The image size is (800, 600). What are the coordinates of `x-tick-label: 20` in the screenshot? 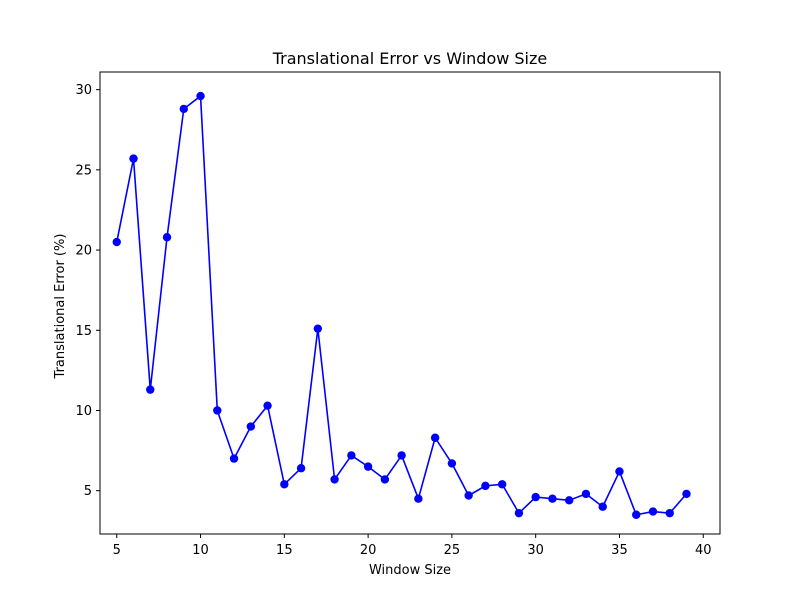 It's located at (368, 550).